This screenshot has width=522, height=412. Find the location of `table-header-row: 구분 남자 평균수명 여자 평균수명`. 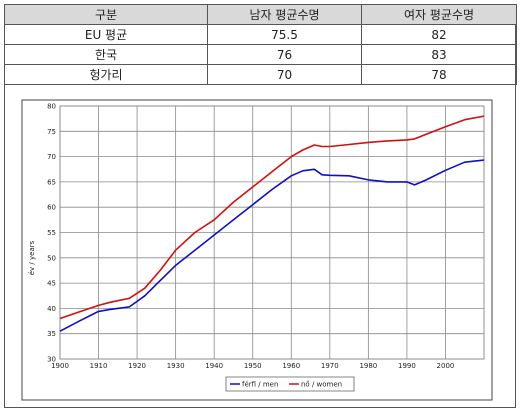

table-header-row: 구분 남자 평균수명 여자 평균수명 is located at coordinates (260, 14).